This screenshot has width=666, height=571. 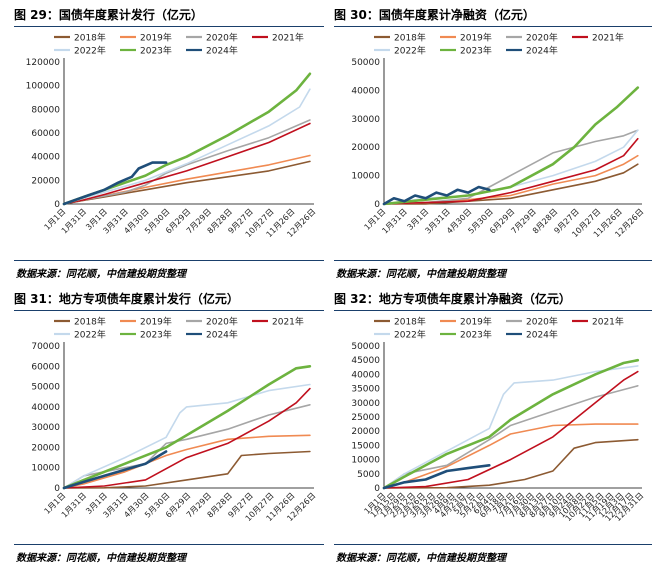 What do you see at coordinates (43, 87) in the screenshot?
I see `y-tick-label: 100000` at bounding box center [43, 87].